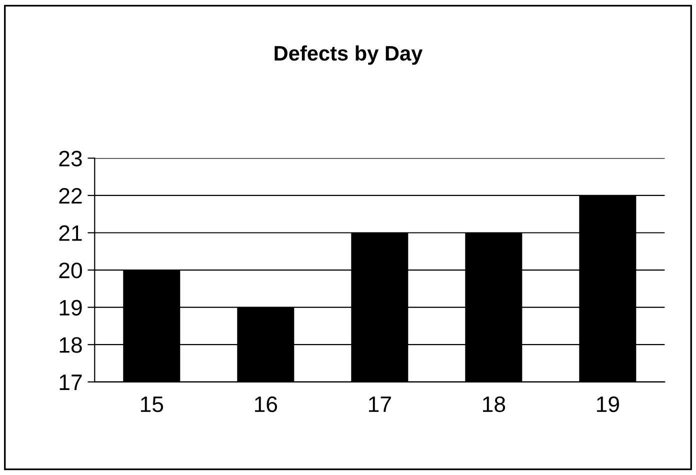  What do you see at coordinates (380, 404) in the screenshot?
I see `x-tick-label: 17` at bounding box center [380, 404].